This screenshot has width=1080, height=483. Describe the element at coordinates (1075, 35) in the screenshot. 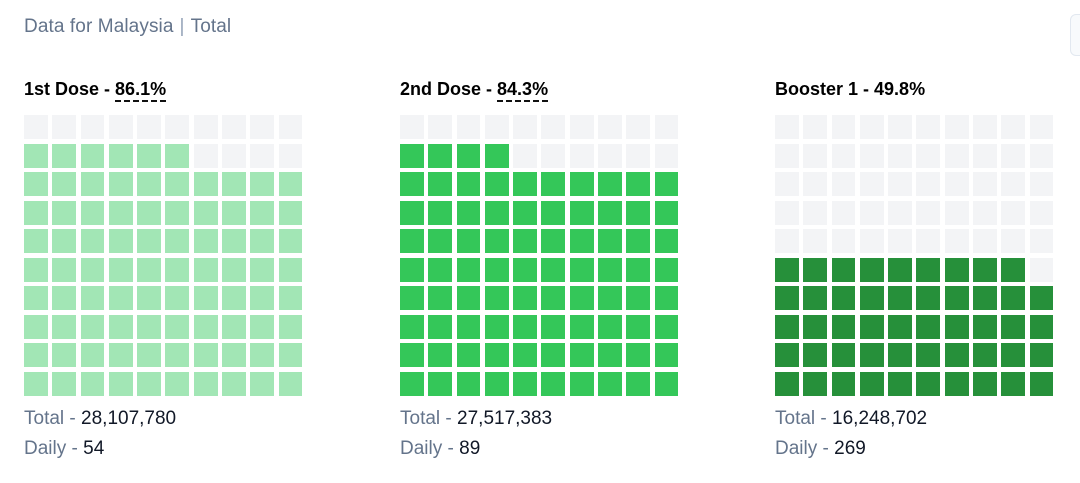

I see `side-toggle-button` at that location.